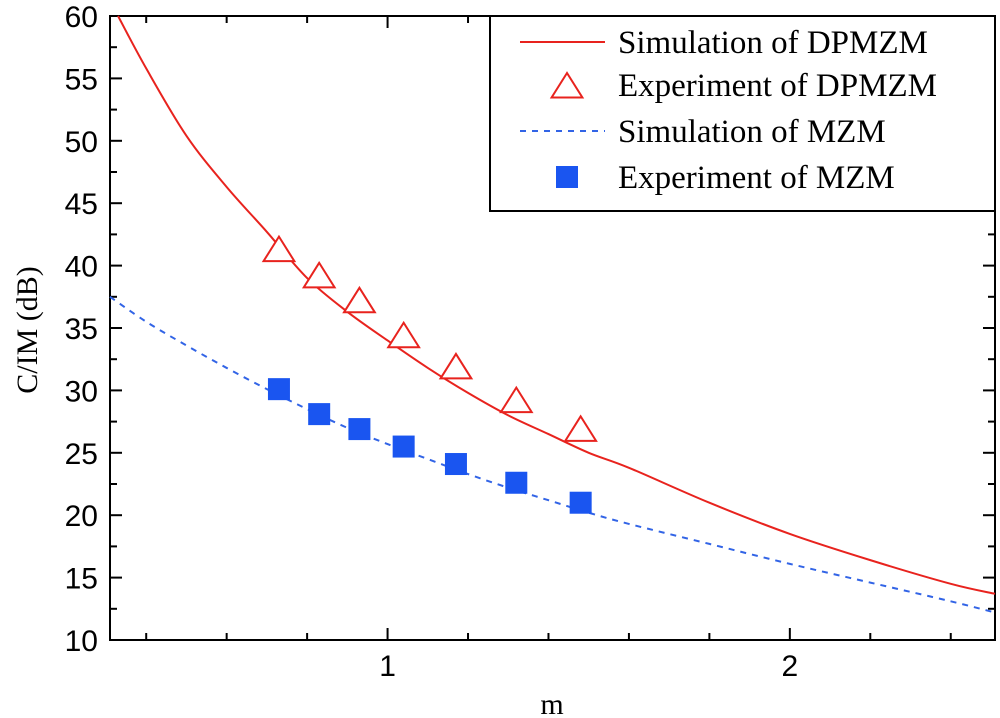 The width and height of the screenshot is (1000, 718). I want to click on x-axis-label: m, so click(551, 703).